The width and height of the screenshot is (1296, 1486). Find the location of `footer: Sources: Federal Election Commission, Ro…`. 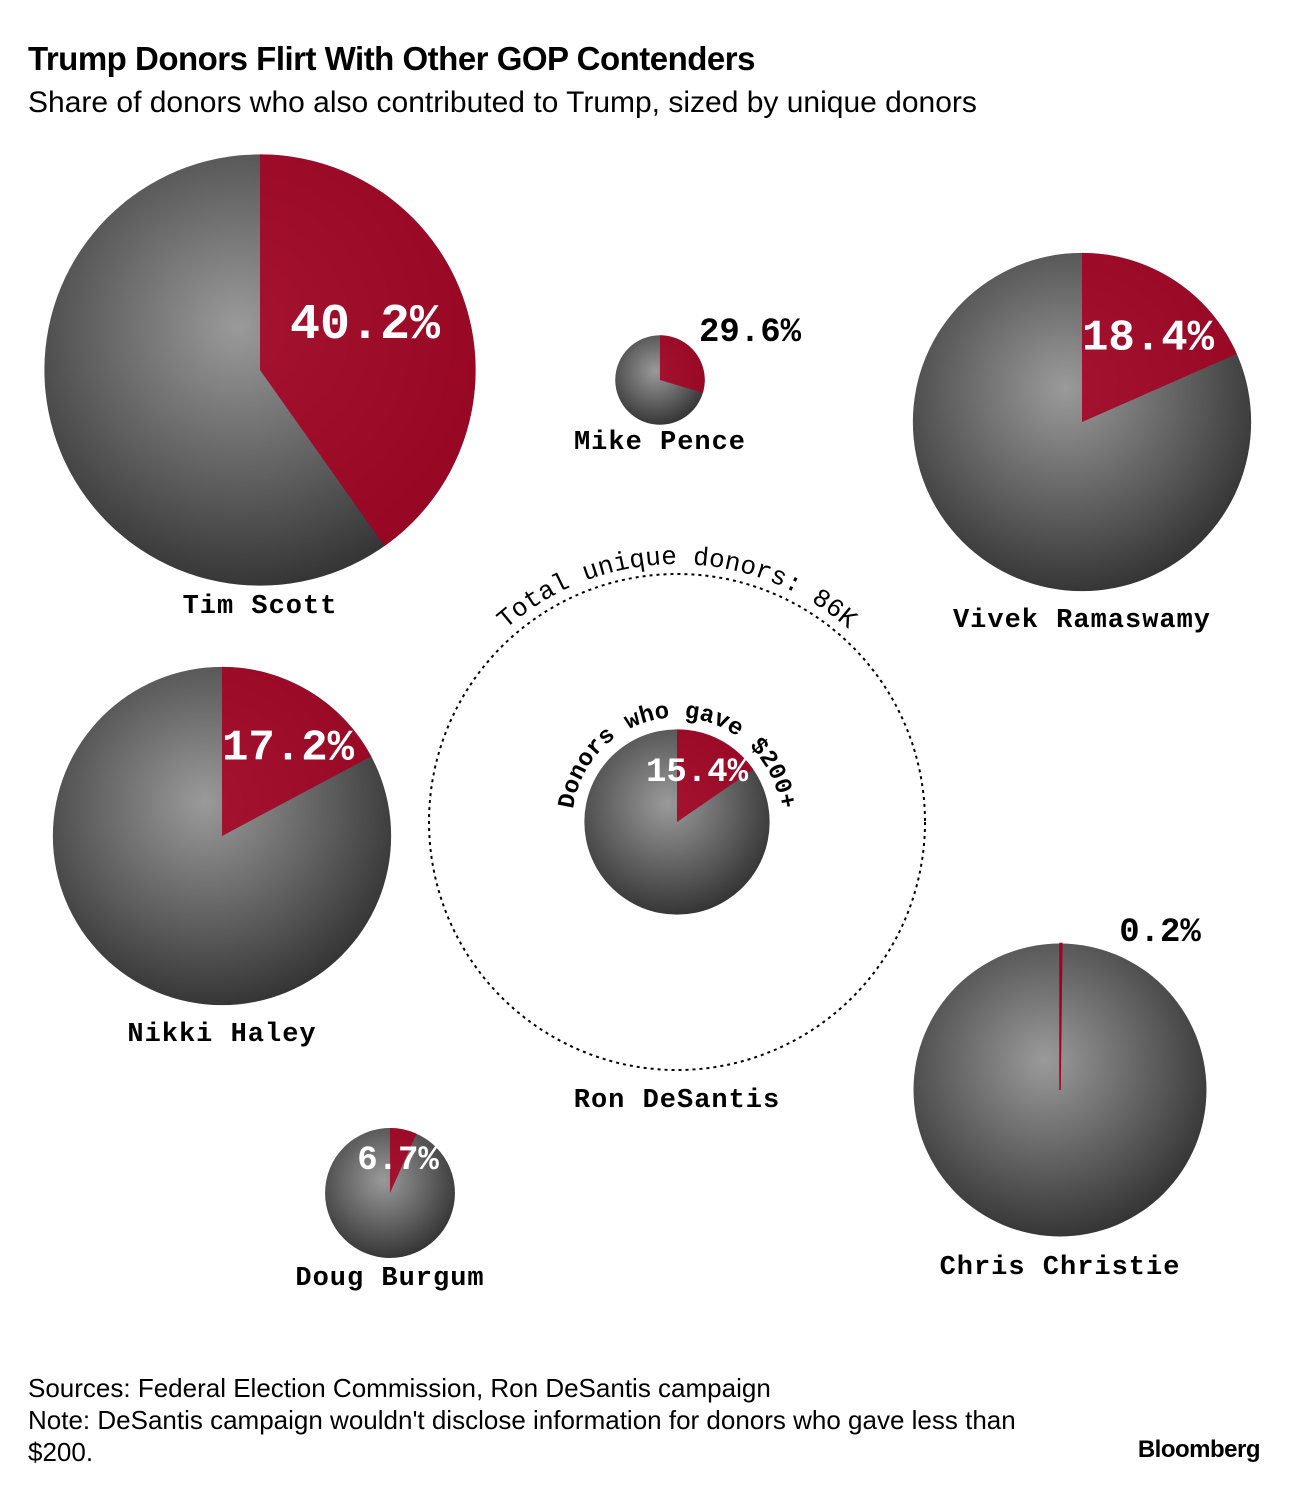

footer: Sources: Federal Election Commission, Ro… is located at coordinates (528, 1420).